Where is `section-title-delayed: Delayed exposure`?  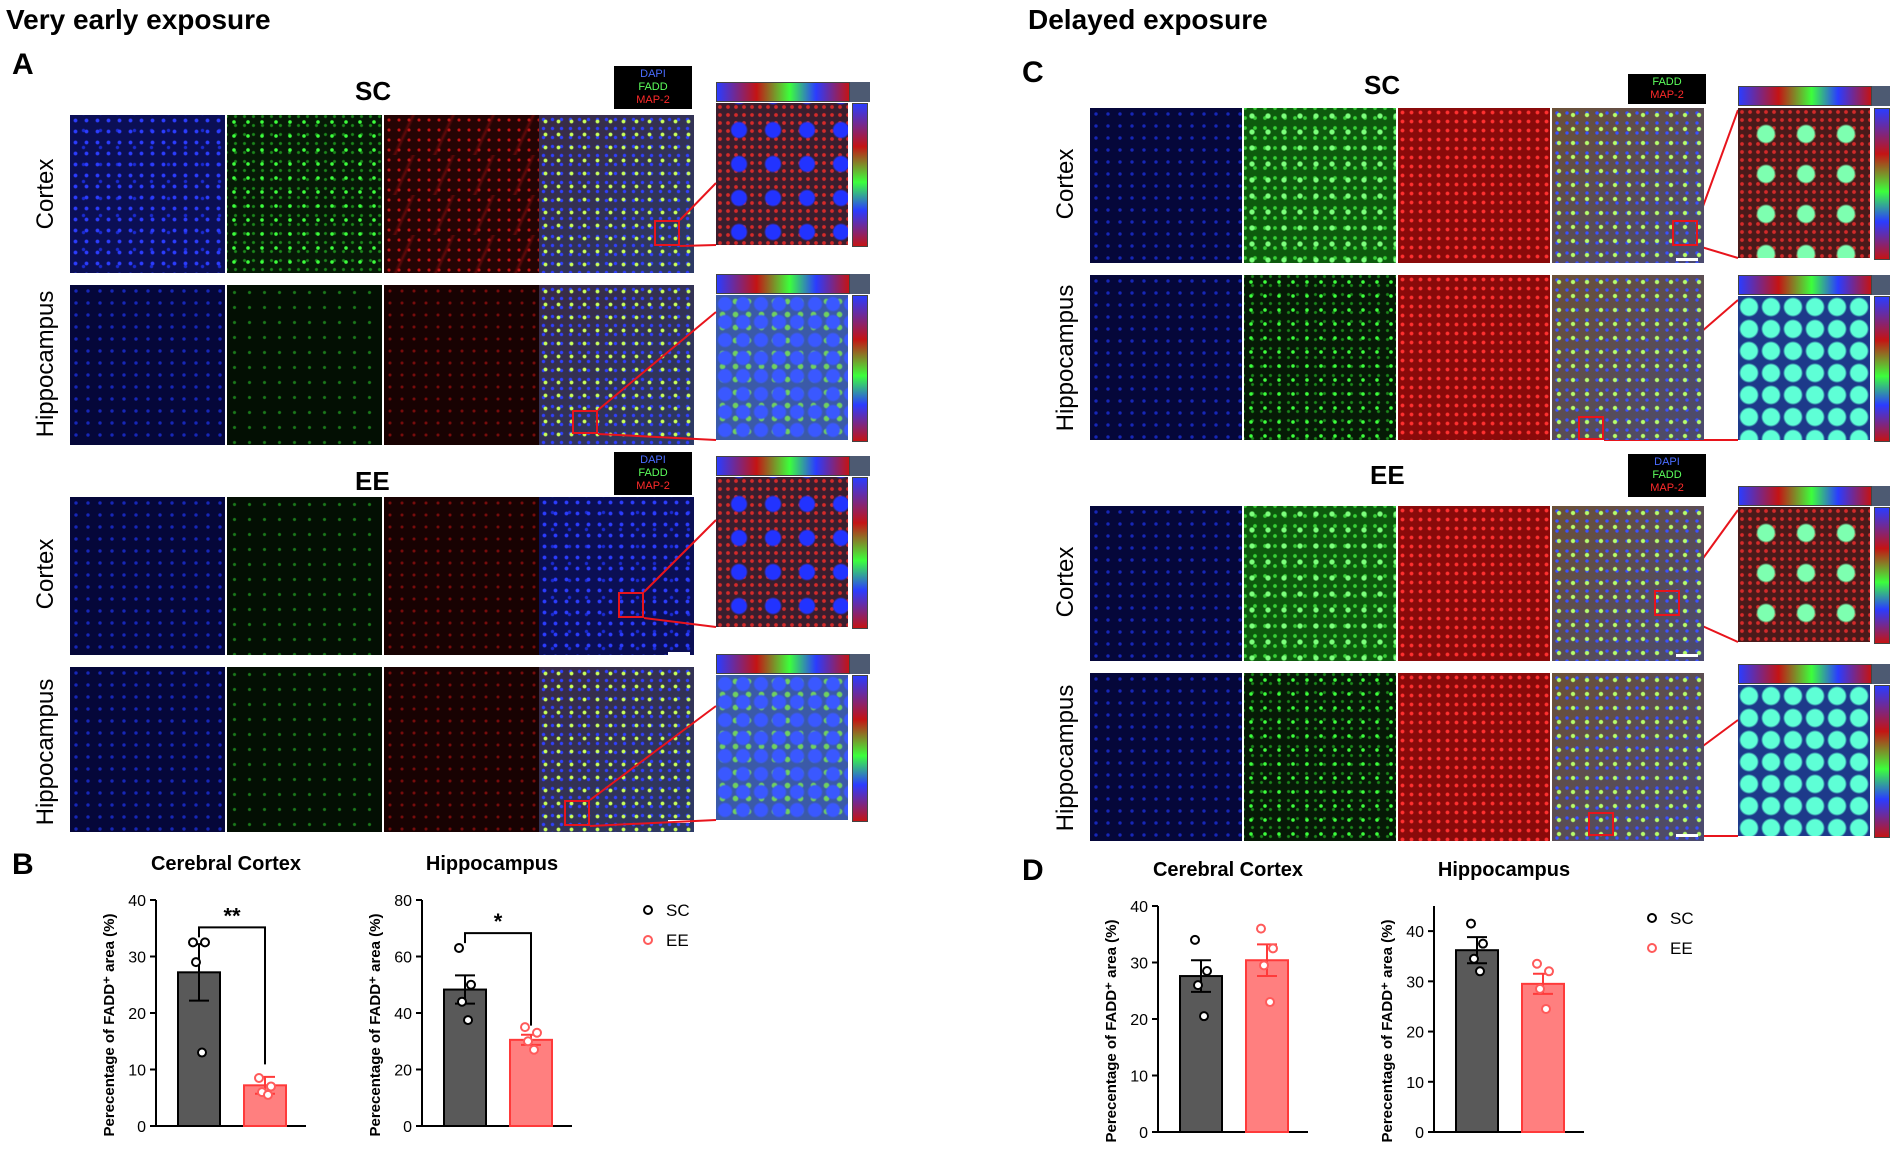 section-title-delayed: Delayed exposure is located at coordinates (1148, 19).